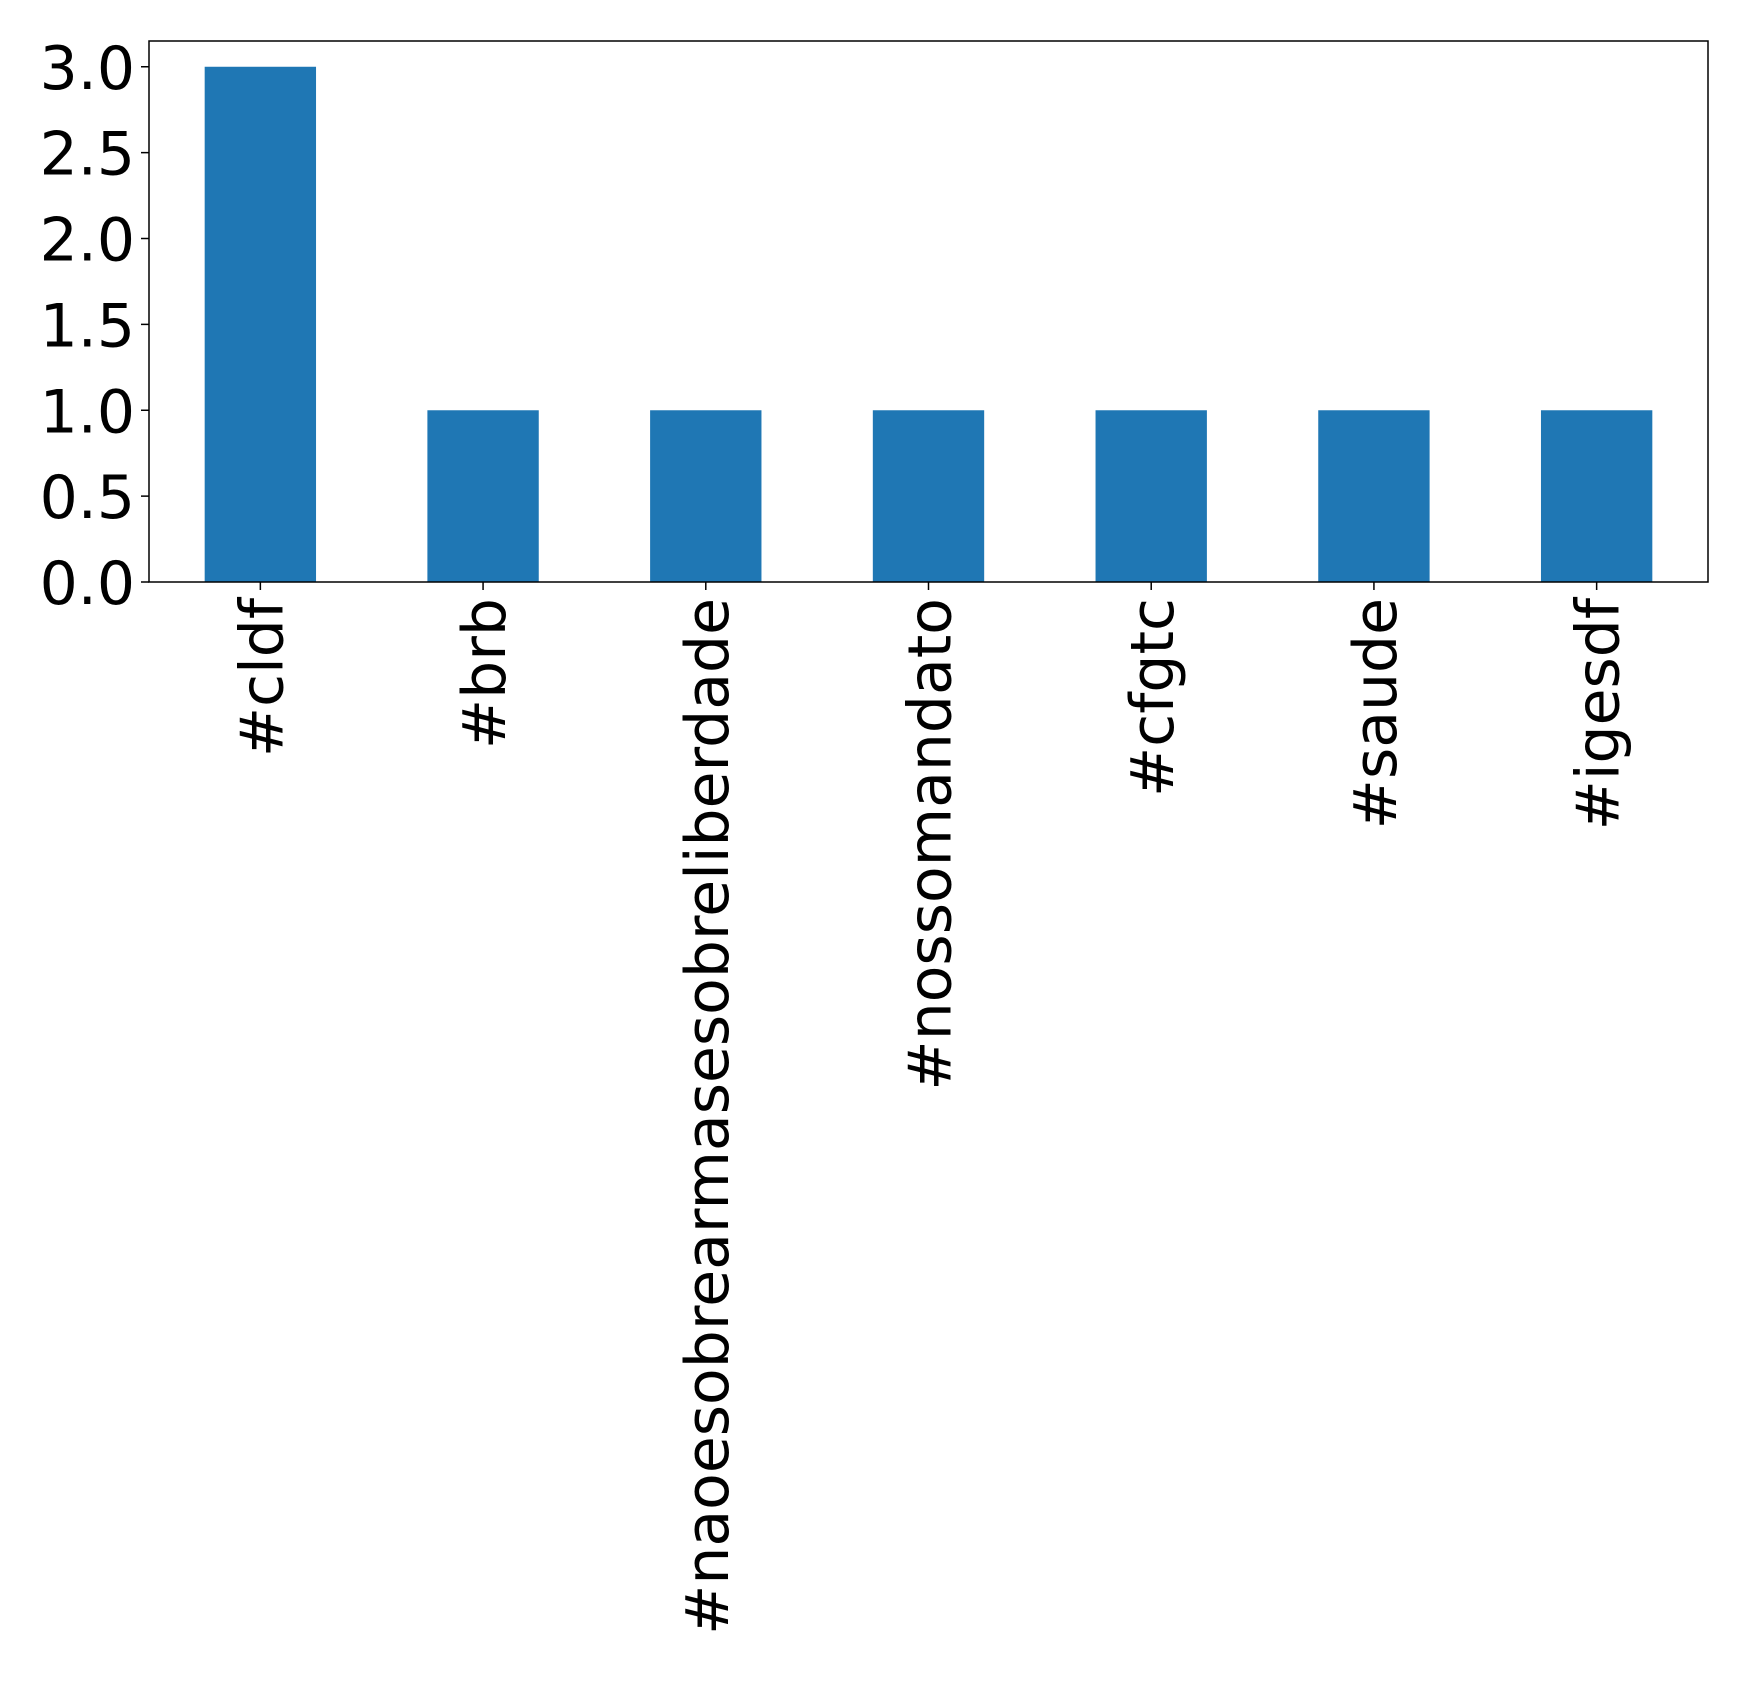 This screenshot has width=1739, height=1708. Describe the element at coordinates (1599, 713) in the screenshot. I see `x-tick-label: #igesdf` at that location.